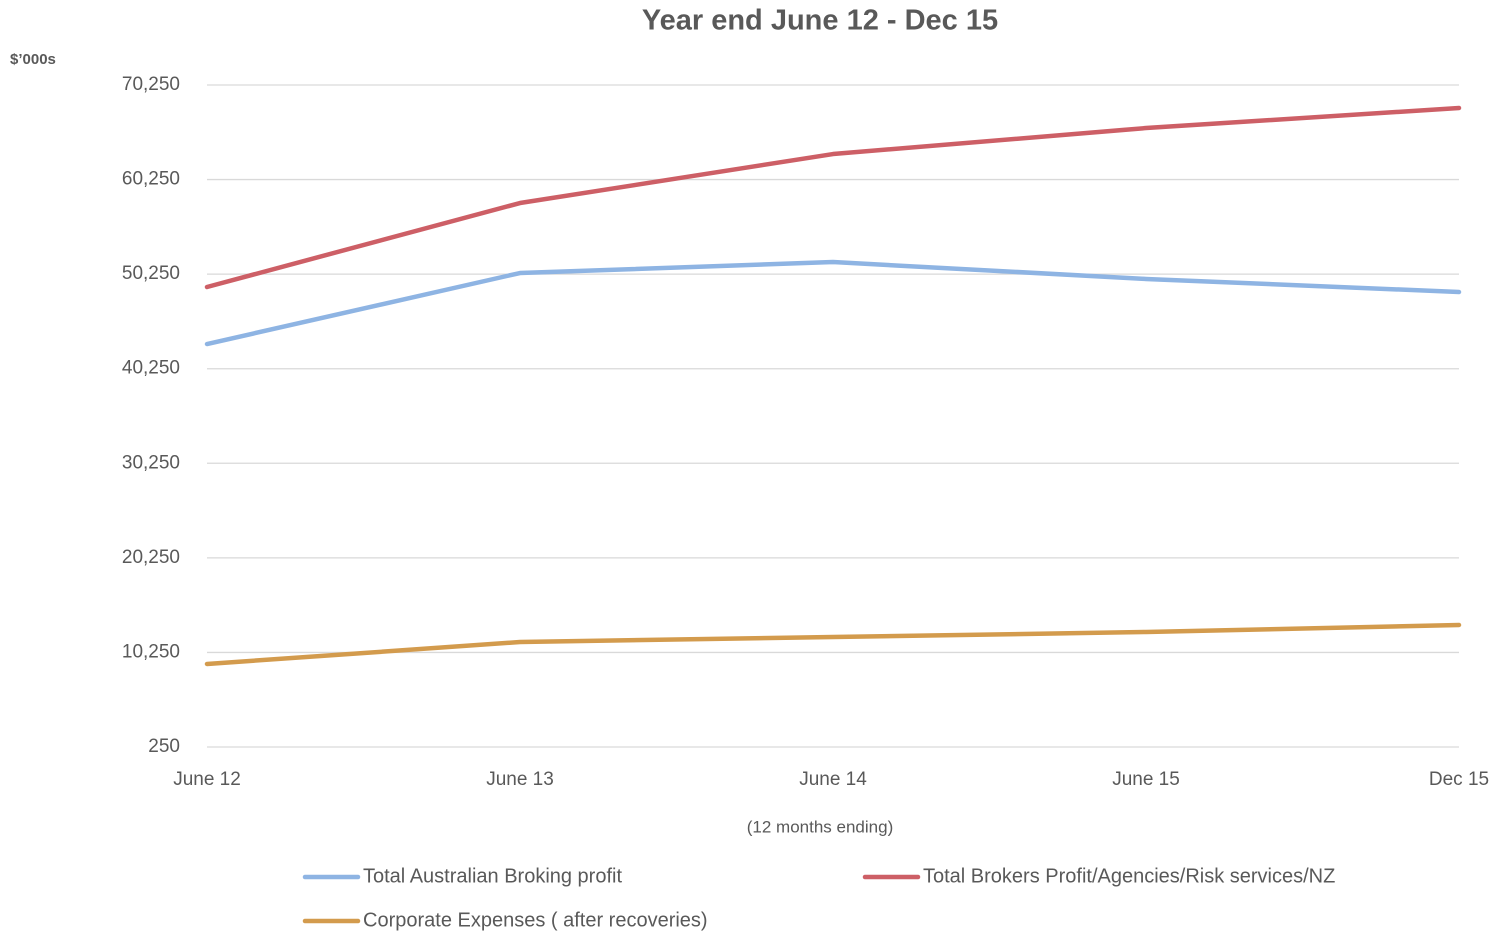  What do you see at coordinates (151, 557) in the screenshot?
I see `y-tick-label: 20,250` at bounding box center [151, 557].